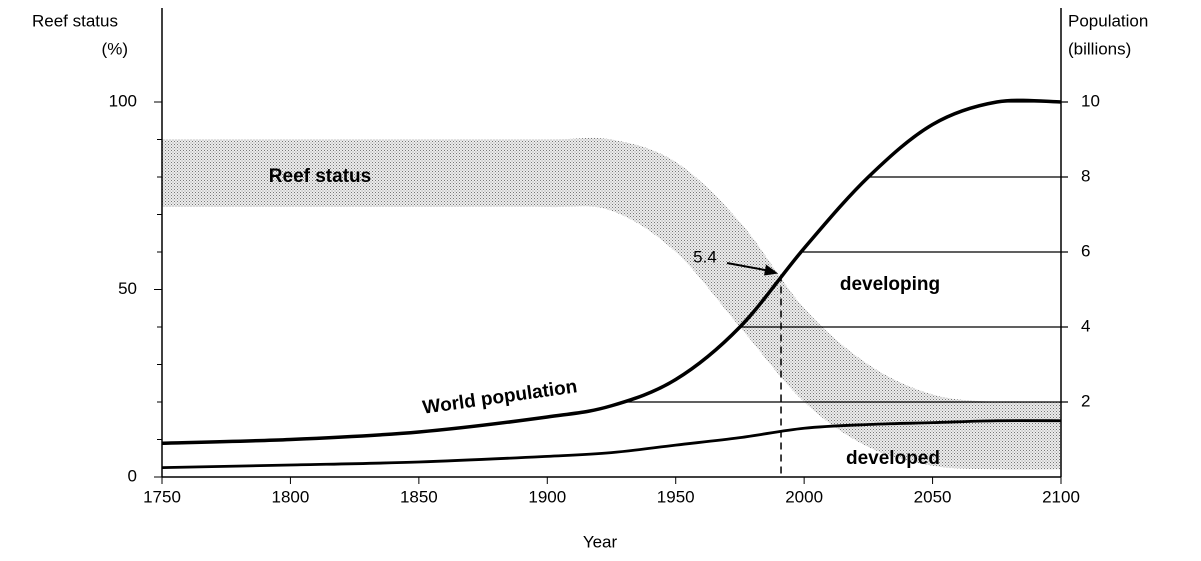  What do you see at coordinates (804, 496) in the screenshot?
I see `x-tick-label: 2000` at bounding box center [804, 496].